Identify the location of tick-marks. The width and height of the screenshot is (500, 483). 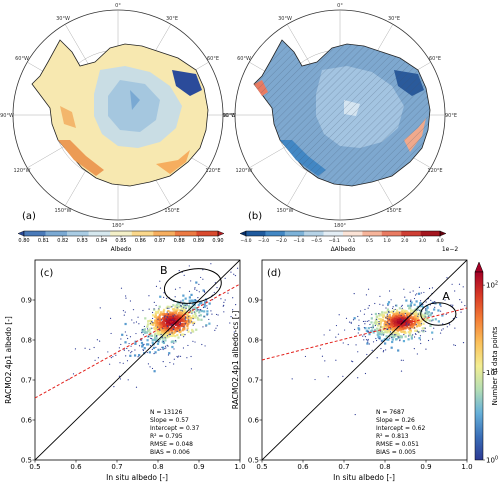
(363, 381).